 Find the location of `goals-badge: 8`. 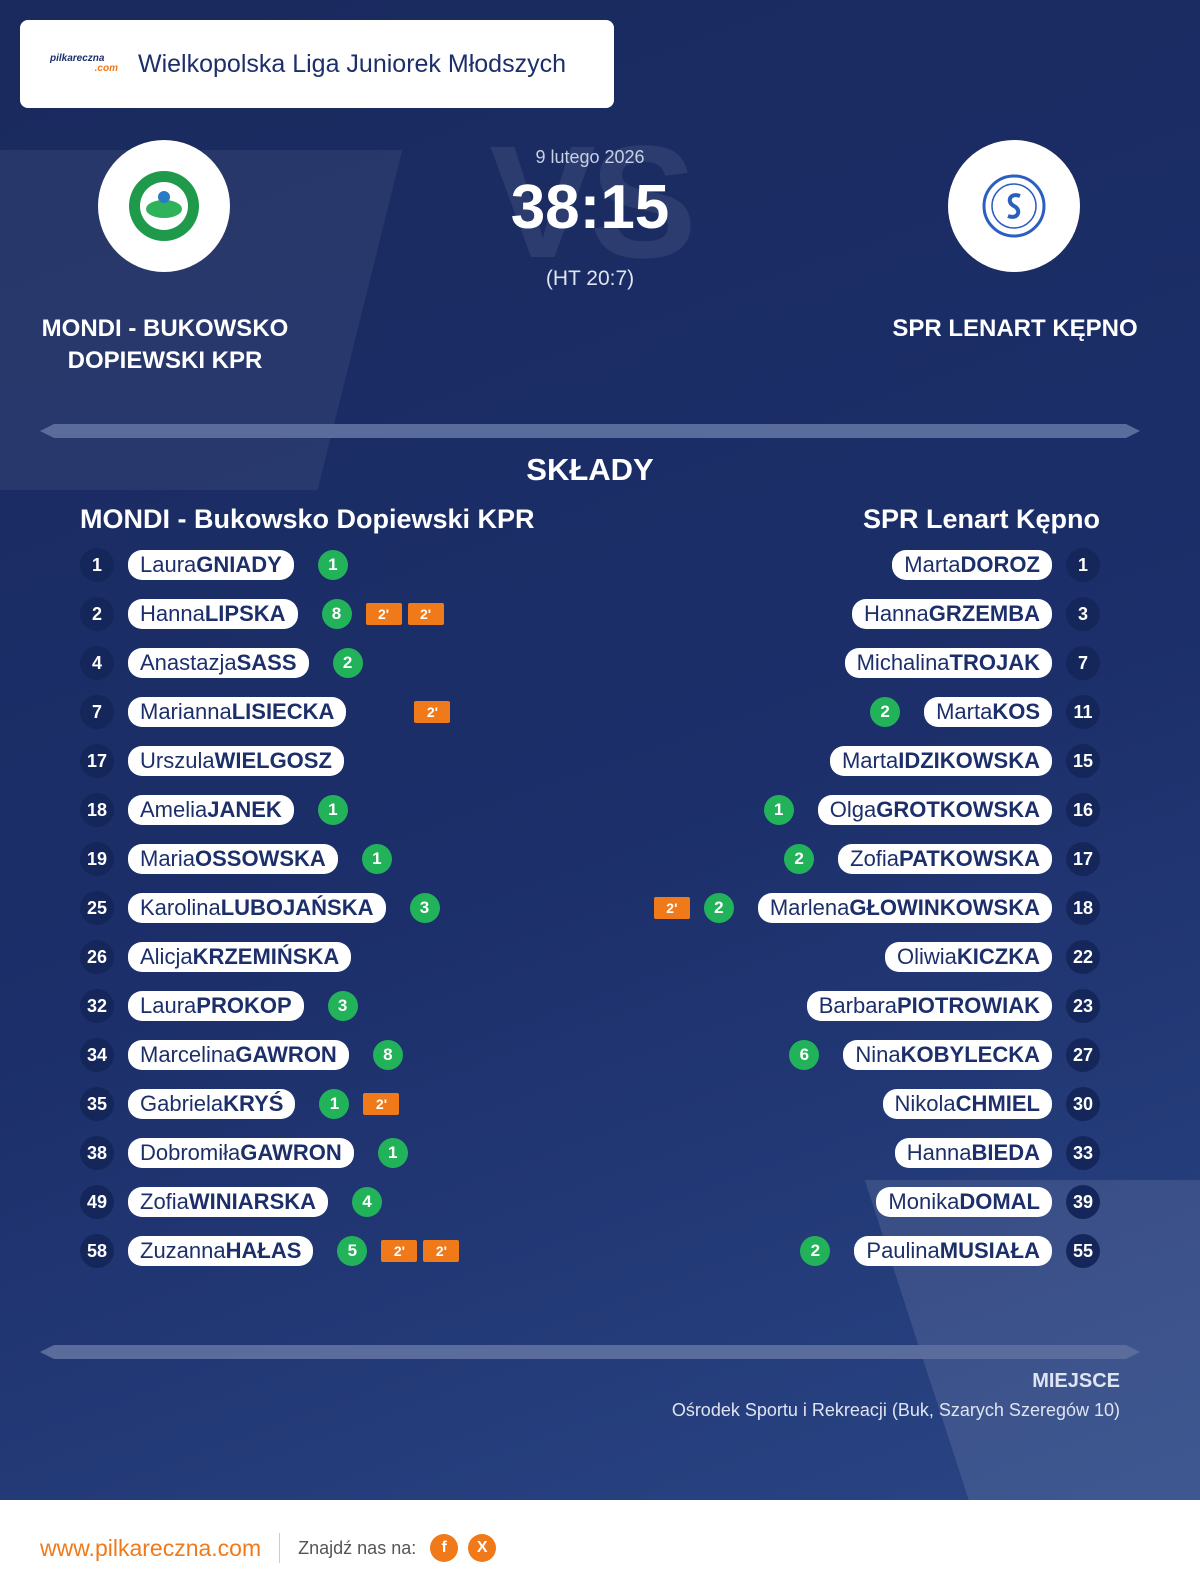

goals-badge: 8 is located at coordinates (336, 614).